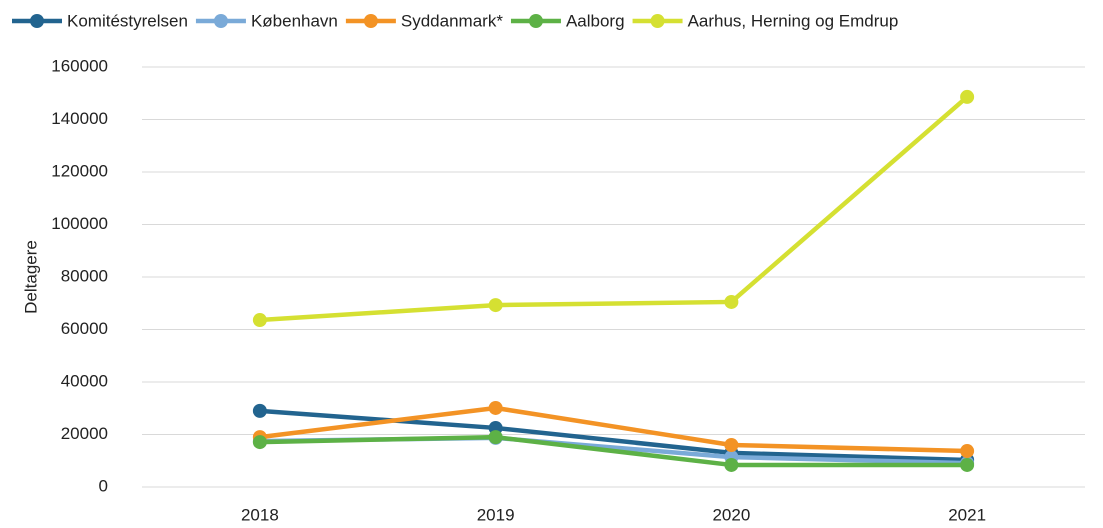 The image size is (1103, 528). I want to click on y-tick-label: 120000, so click(79, 170).